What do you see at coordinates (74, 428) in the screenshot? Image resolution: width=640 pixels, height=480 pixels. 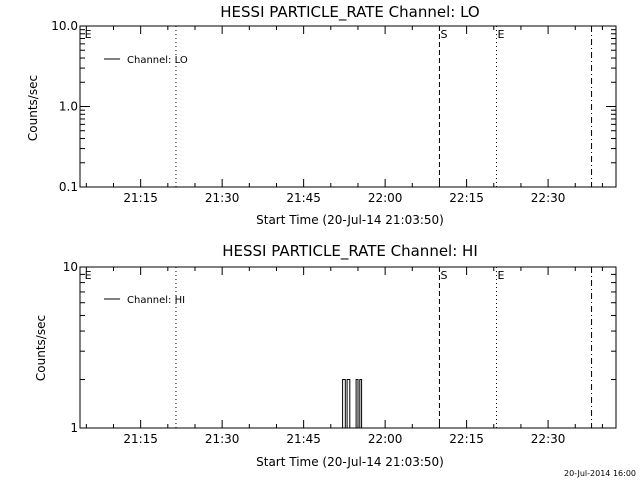 I see `y-tick-label: 1` at bounding box center [74, 428].